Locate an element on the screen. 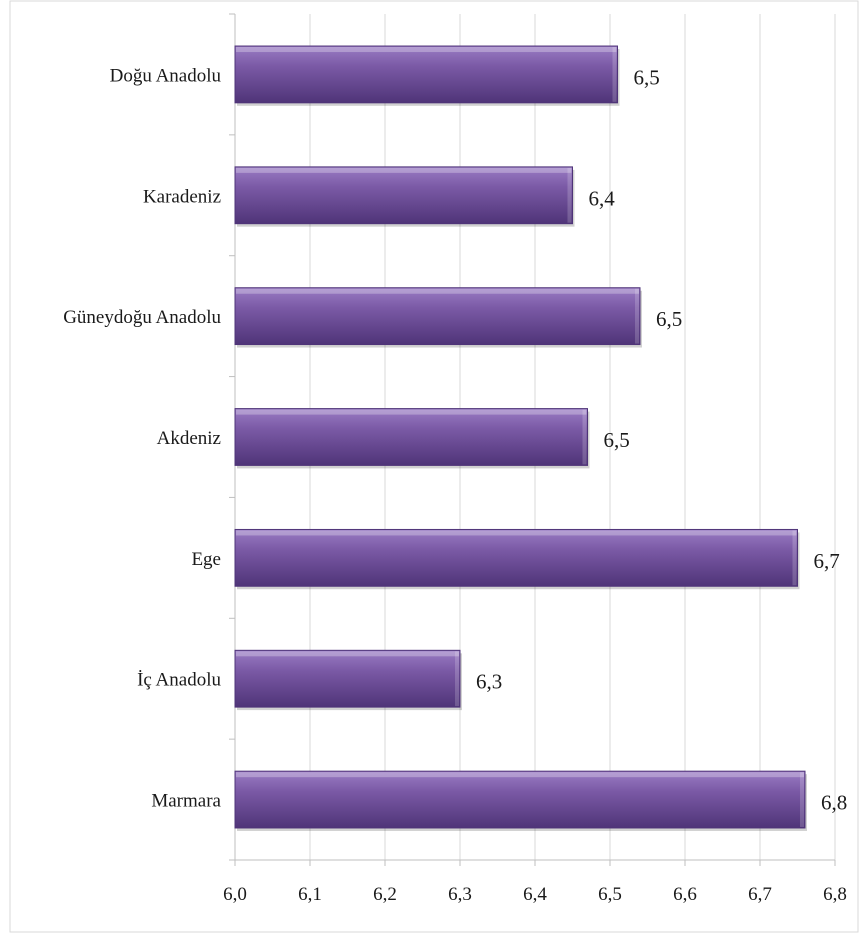  x-tick-label: 6,1 is located at coordinates (310, 894).